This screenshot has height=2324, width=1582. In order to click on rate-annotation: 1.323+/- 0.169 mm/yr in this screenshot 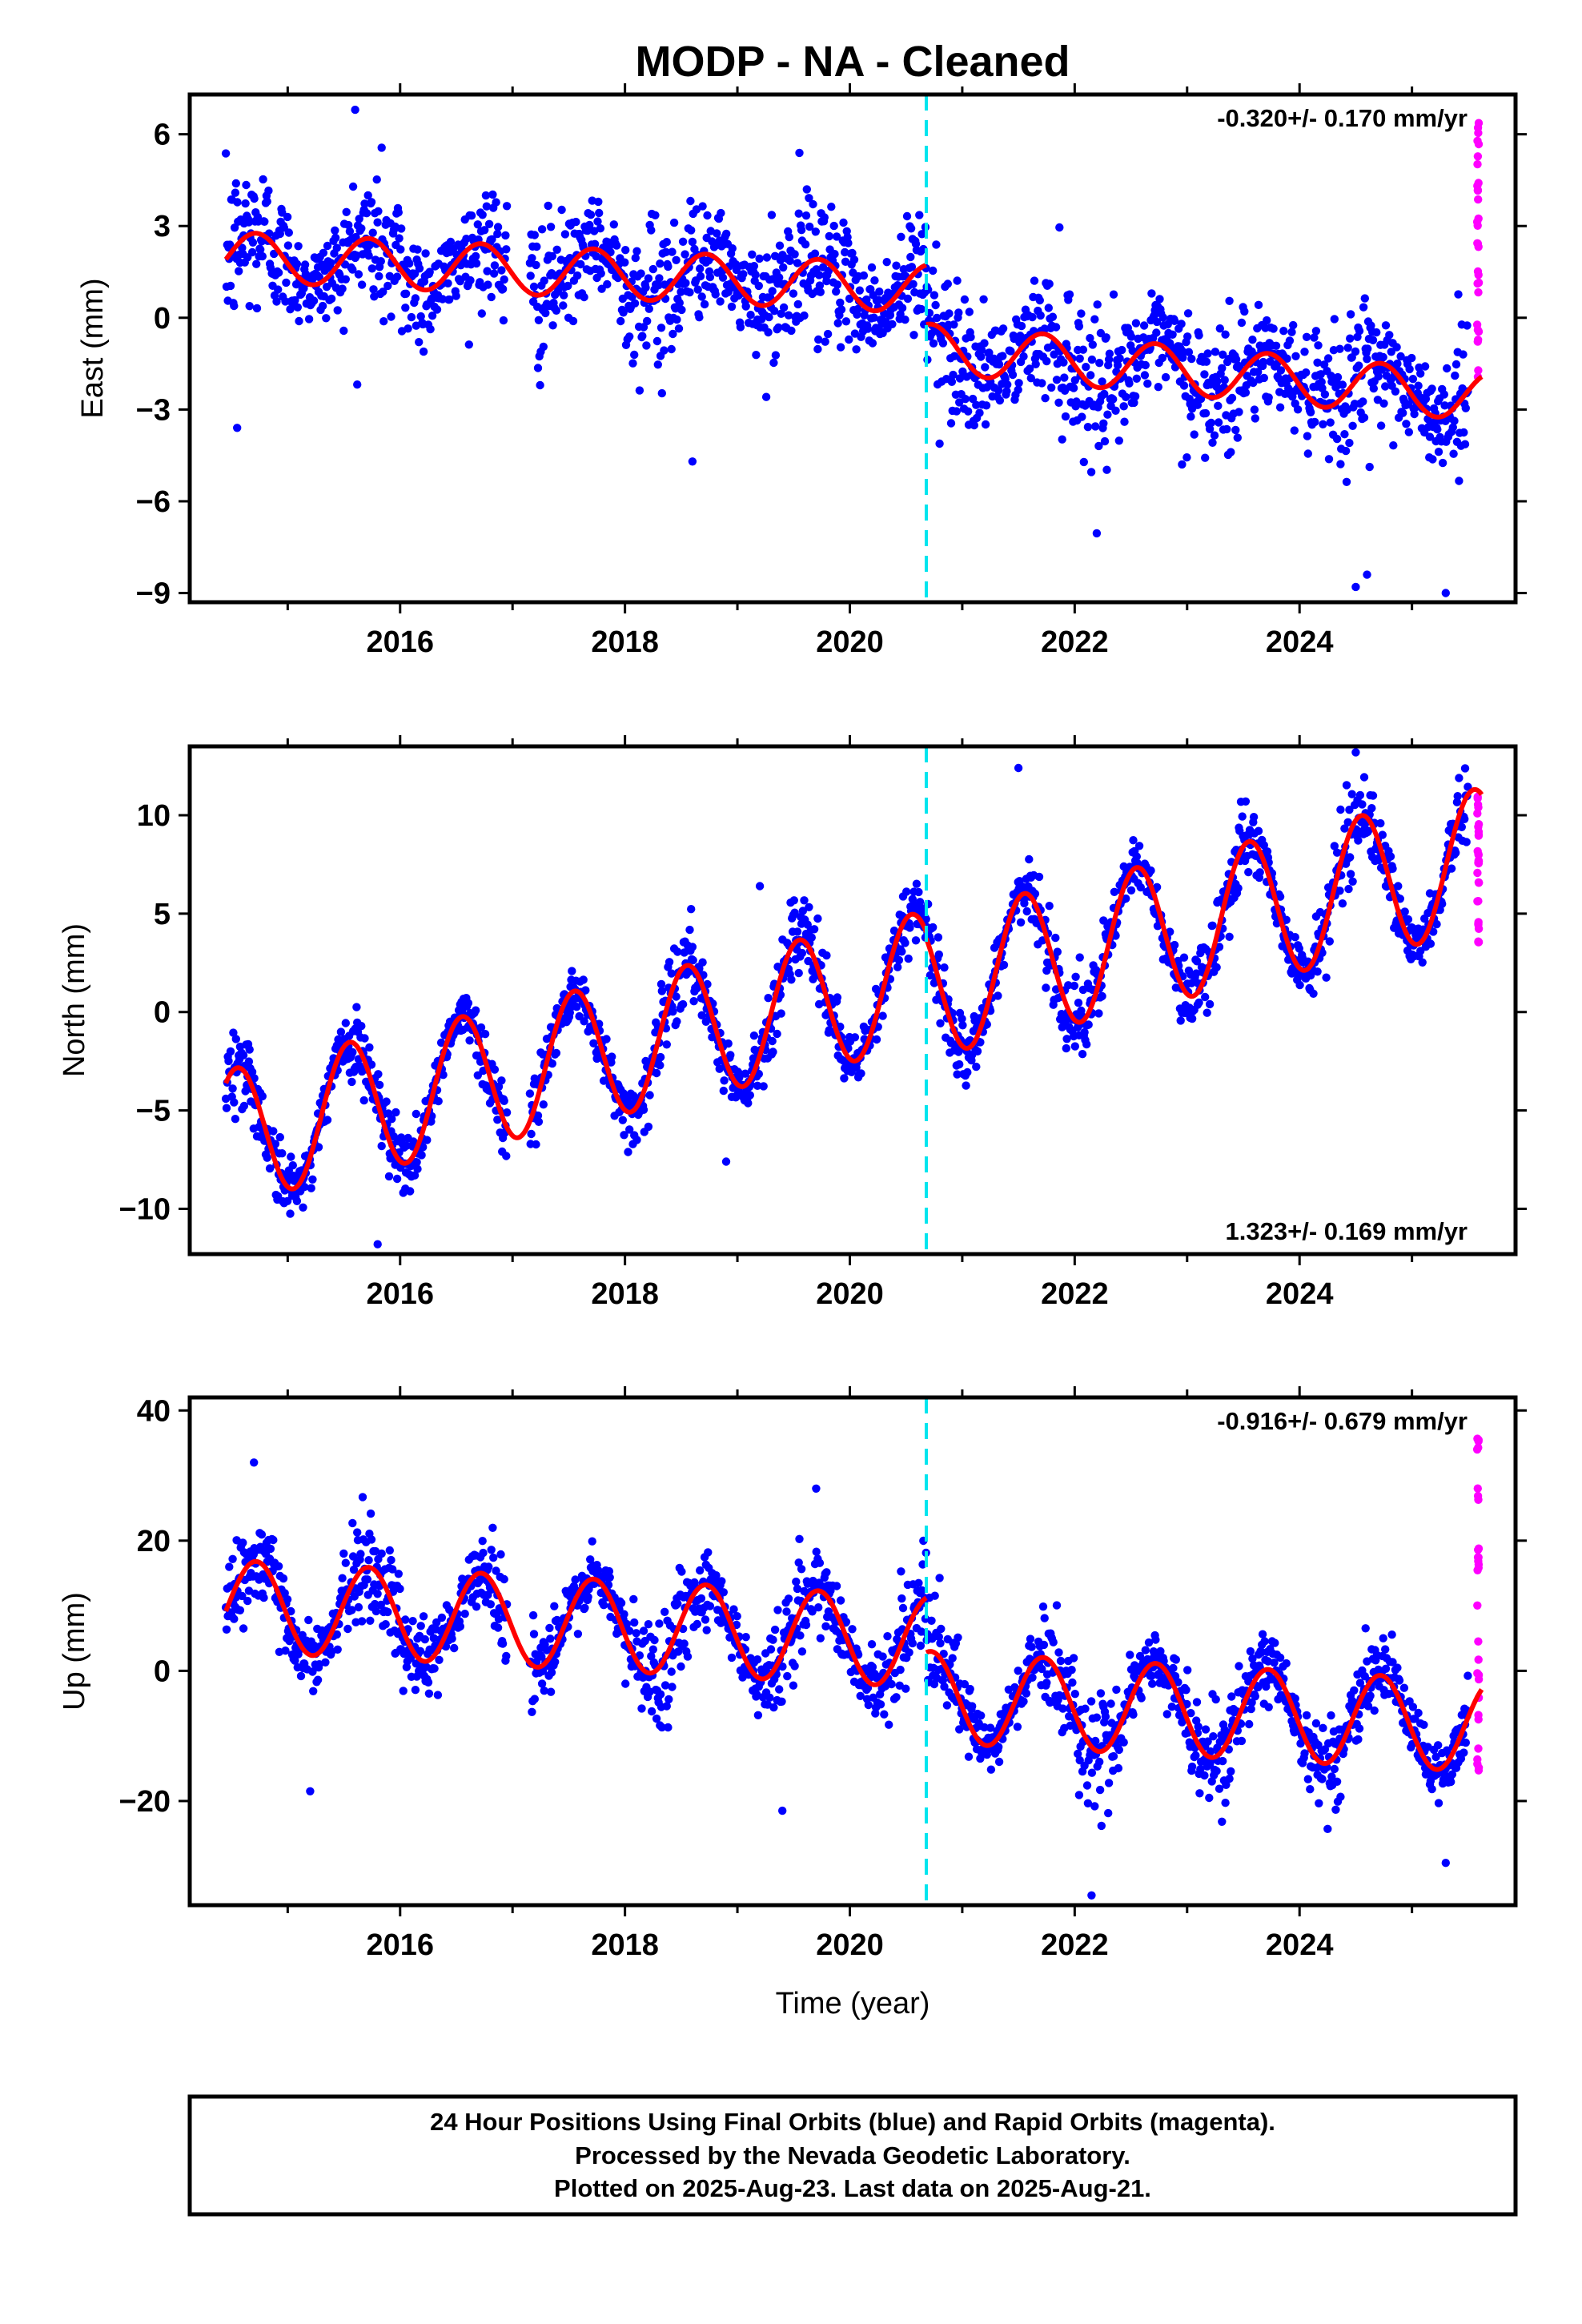, I will do `click(1347, 1231)`.